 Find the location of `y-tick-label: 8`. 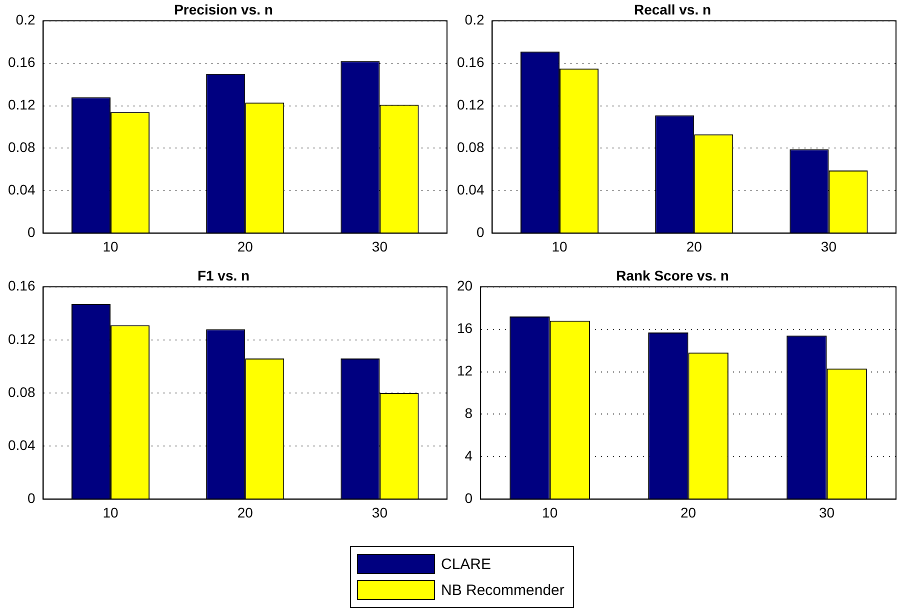

y-tick-label: 8 is located at coordinates (468, 413).